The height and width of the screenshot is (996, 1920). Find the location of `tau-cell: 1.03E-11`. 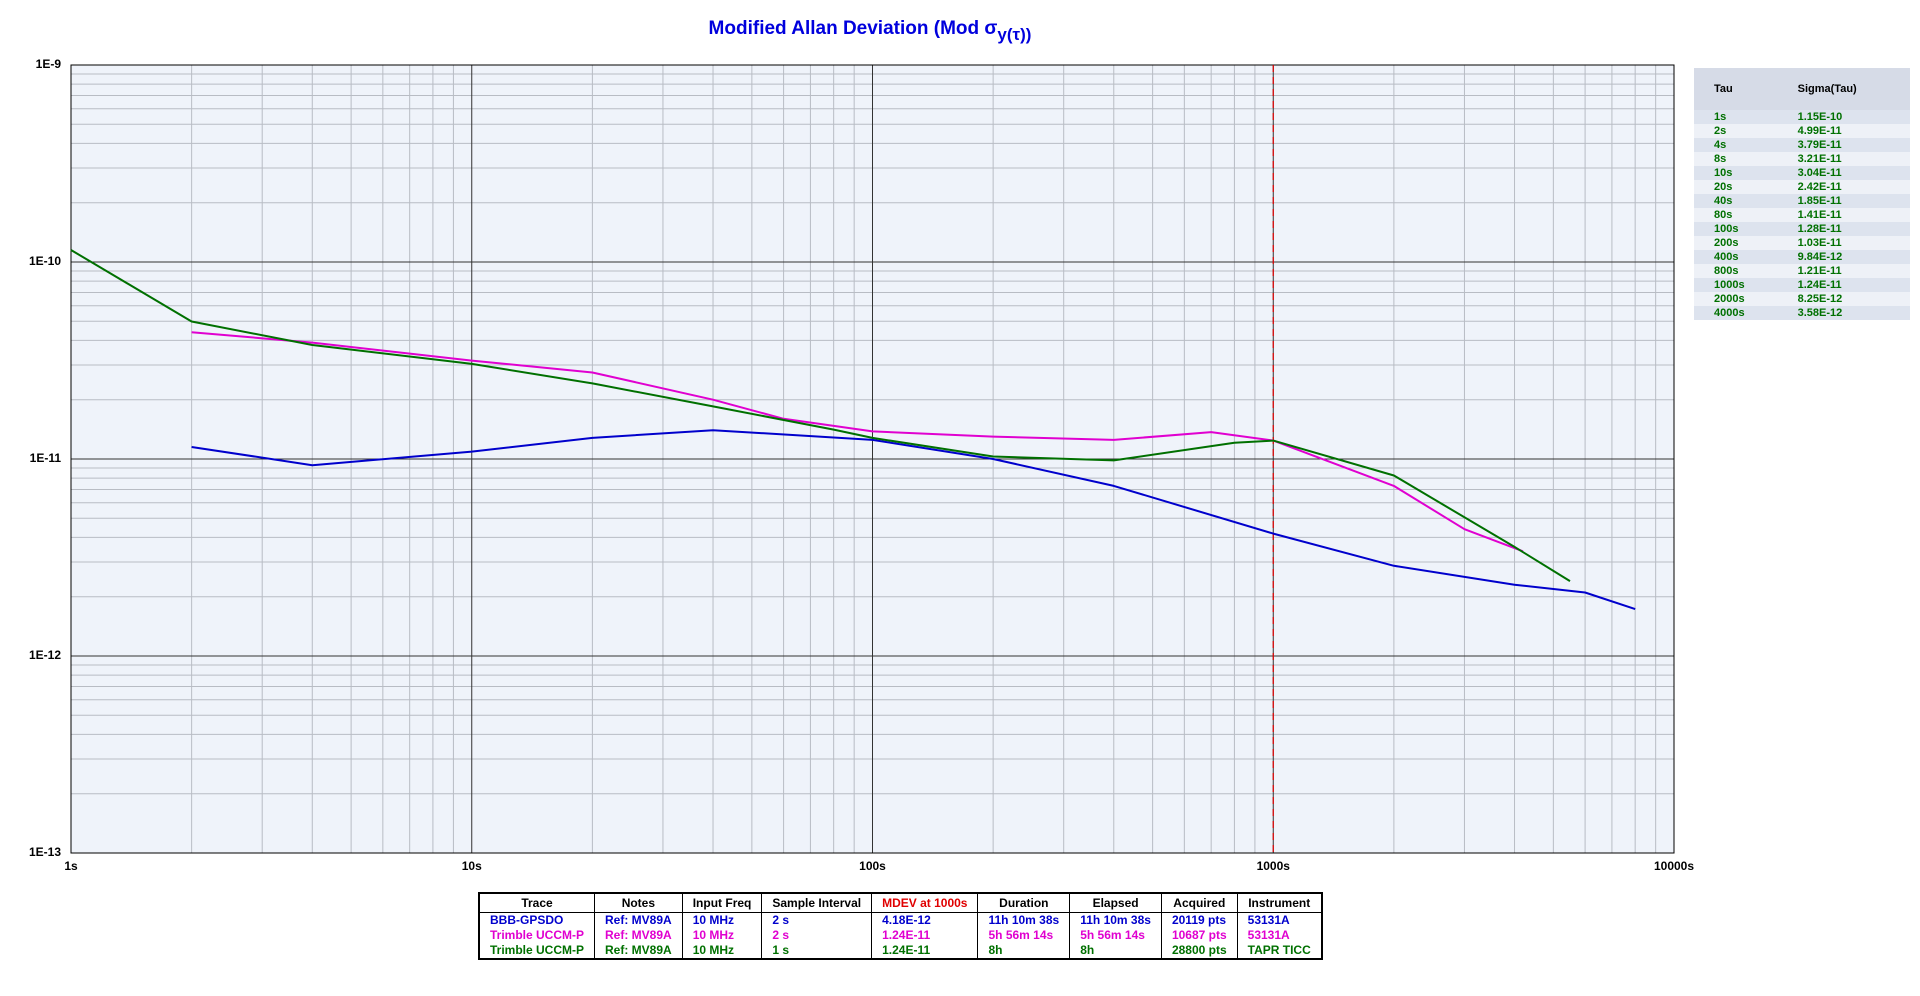

tau-cell: 1.03E-11 is located at coordinates (1819, 243).